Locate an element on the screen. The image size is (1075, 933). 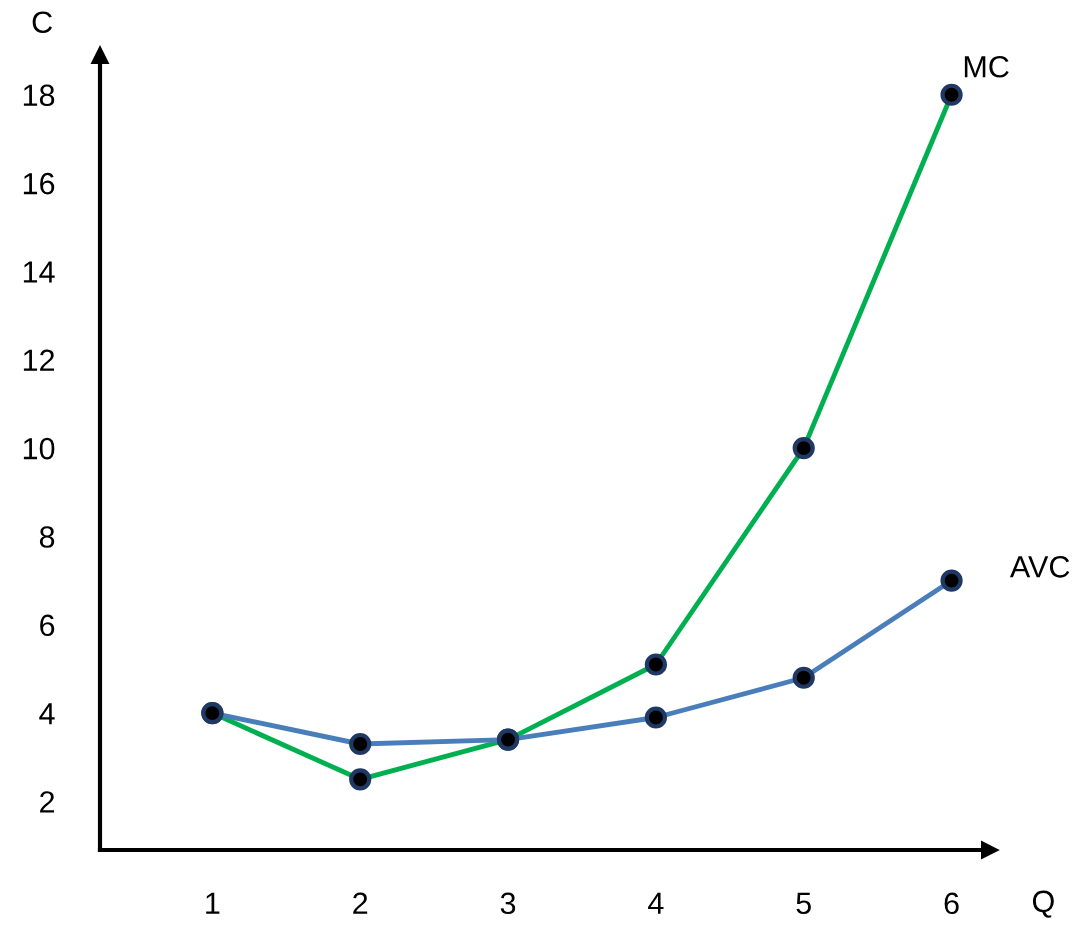
y-tick-label: 4 is located at coordinates (47, 714).